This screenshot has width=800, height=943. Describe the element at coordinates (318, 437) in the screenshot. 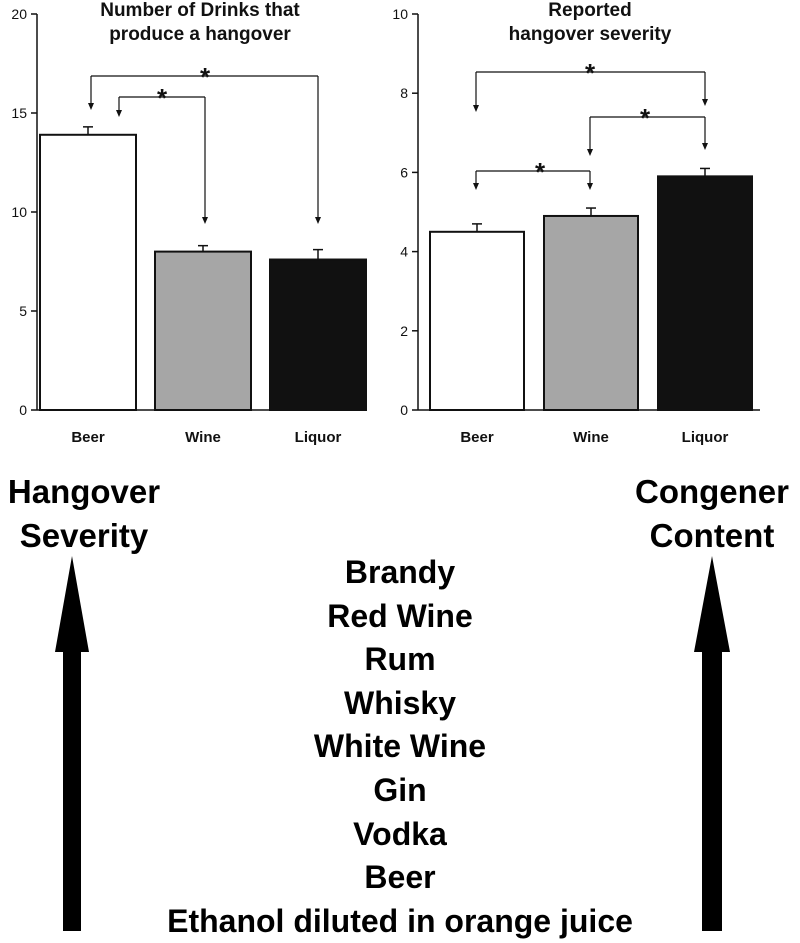

I see `chart1-x-tick-label: Liquor` at that location.